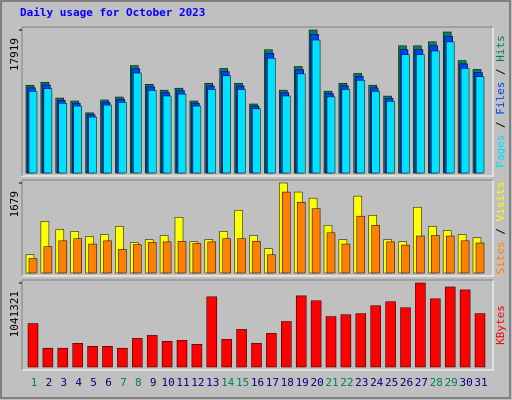 This screenshot has height=400, width=512. I want to click on legend: KBytes, so click(500, 325).